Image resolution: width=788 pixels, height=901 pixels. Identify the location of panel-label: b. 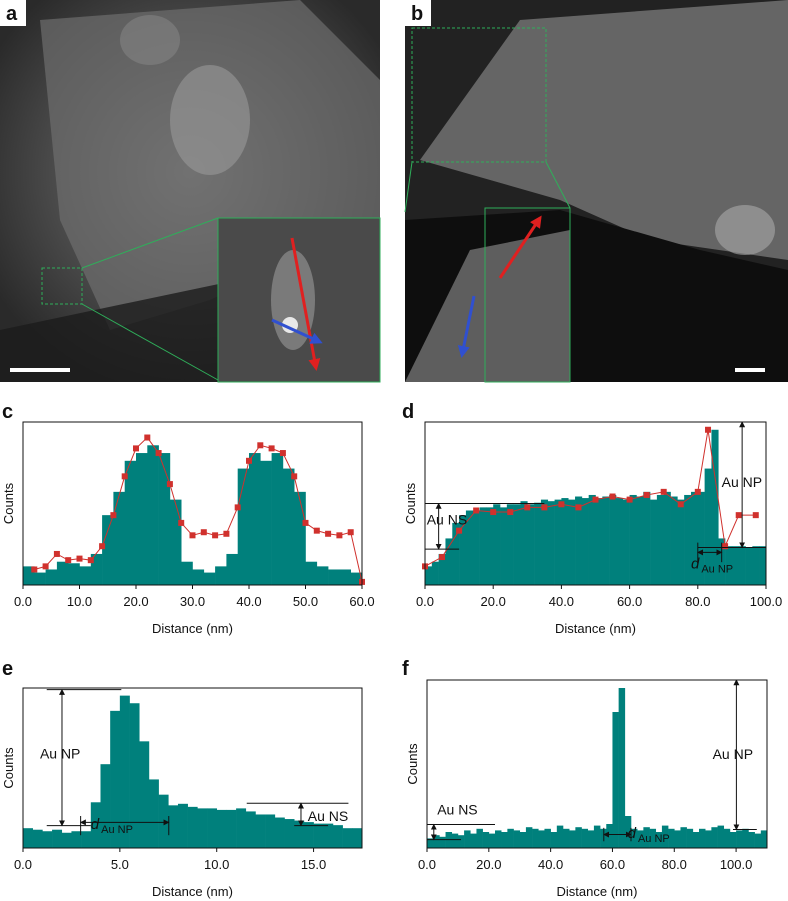
(417, 14).